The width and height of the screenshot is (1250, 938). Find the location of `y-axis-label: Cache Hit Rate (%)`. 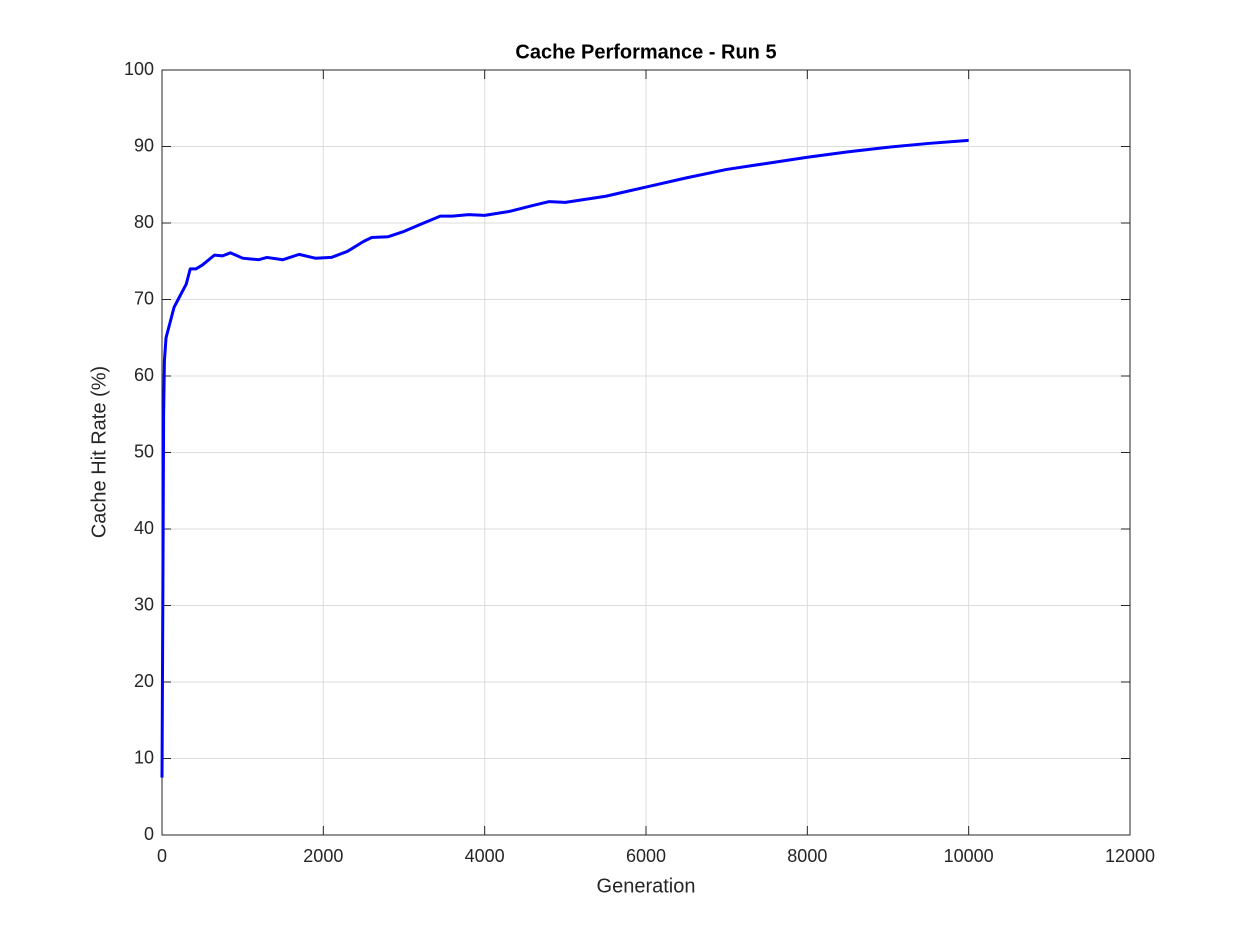

y-axis-label: Cache Hit Rate (%) is located at coordinates (99, 452).